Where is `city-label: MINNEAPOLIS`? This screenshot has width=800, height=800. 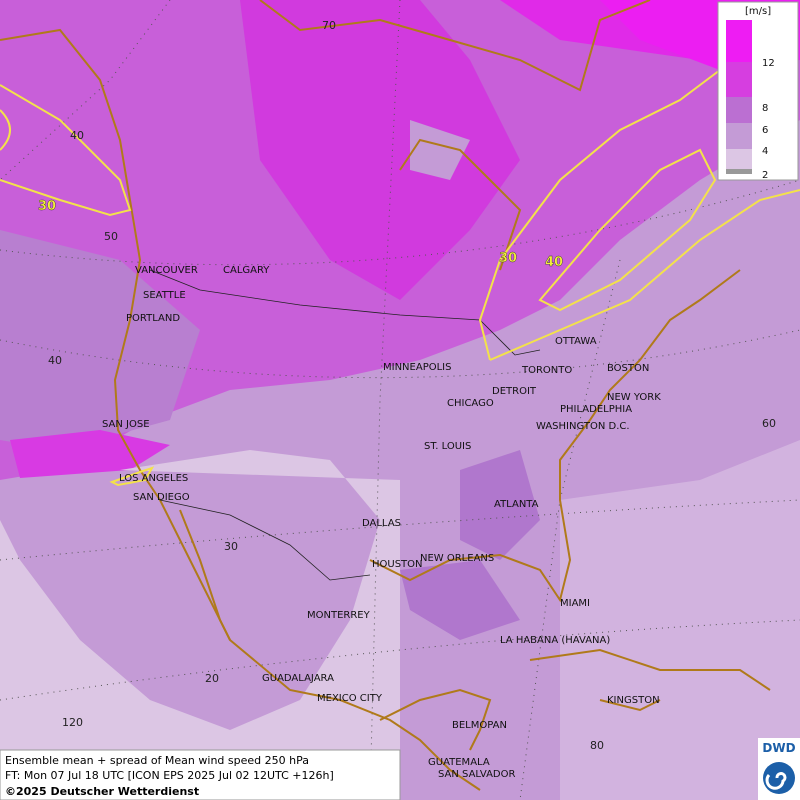
city-label: MINNEAPOLIS is located at coordinates (417, 367).